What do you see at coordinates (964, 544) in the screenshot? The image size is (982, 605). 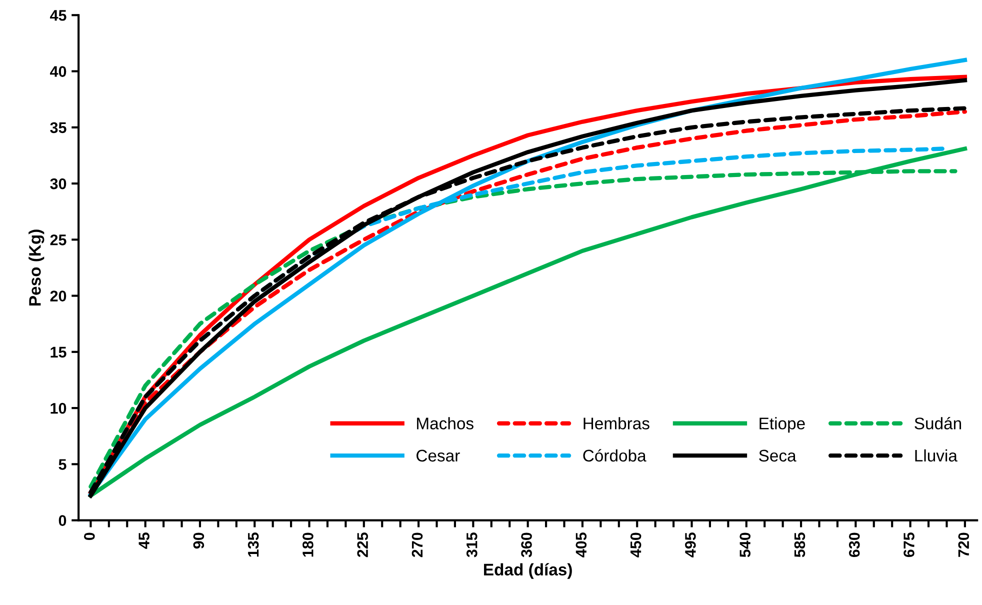 I see `x-tick-label: 720` at bounding box center [964, 544].